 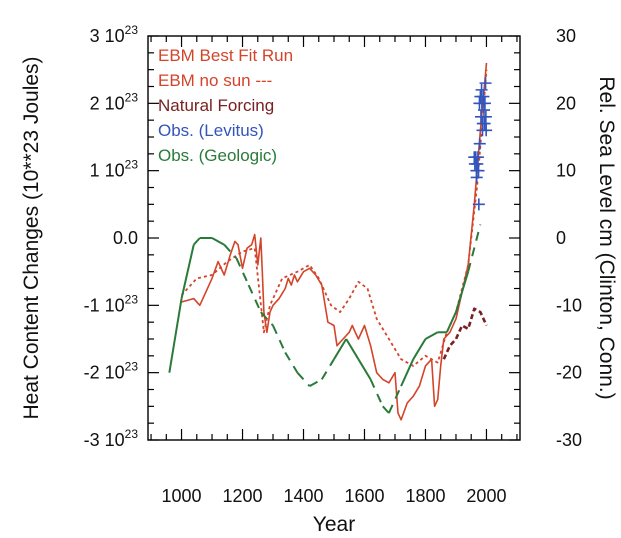 What do you see at coordinates (215, 80) in the screenshot?
I see `legend-entry: EBM no sun ---` at bounding box center [215, 80].